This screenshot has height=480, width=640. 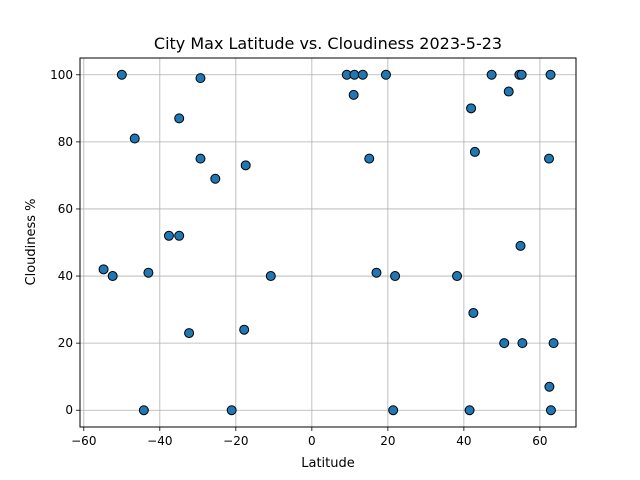 What do you see at coordinates (159, 441) in the screenshot?
I see `x-tick-label: −40` at bounding box center [159, 441].